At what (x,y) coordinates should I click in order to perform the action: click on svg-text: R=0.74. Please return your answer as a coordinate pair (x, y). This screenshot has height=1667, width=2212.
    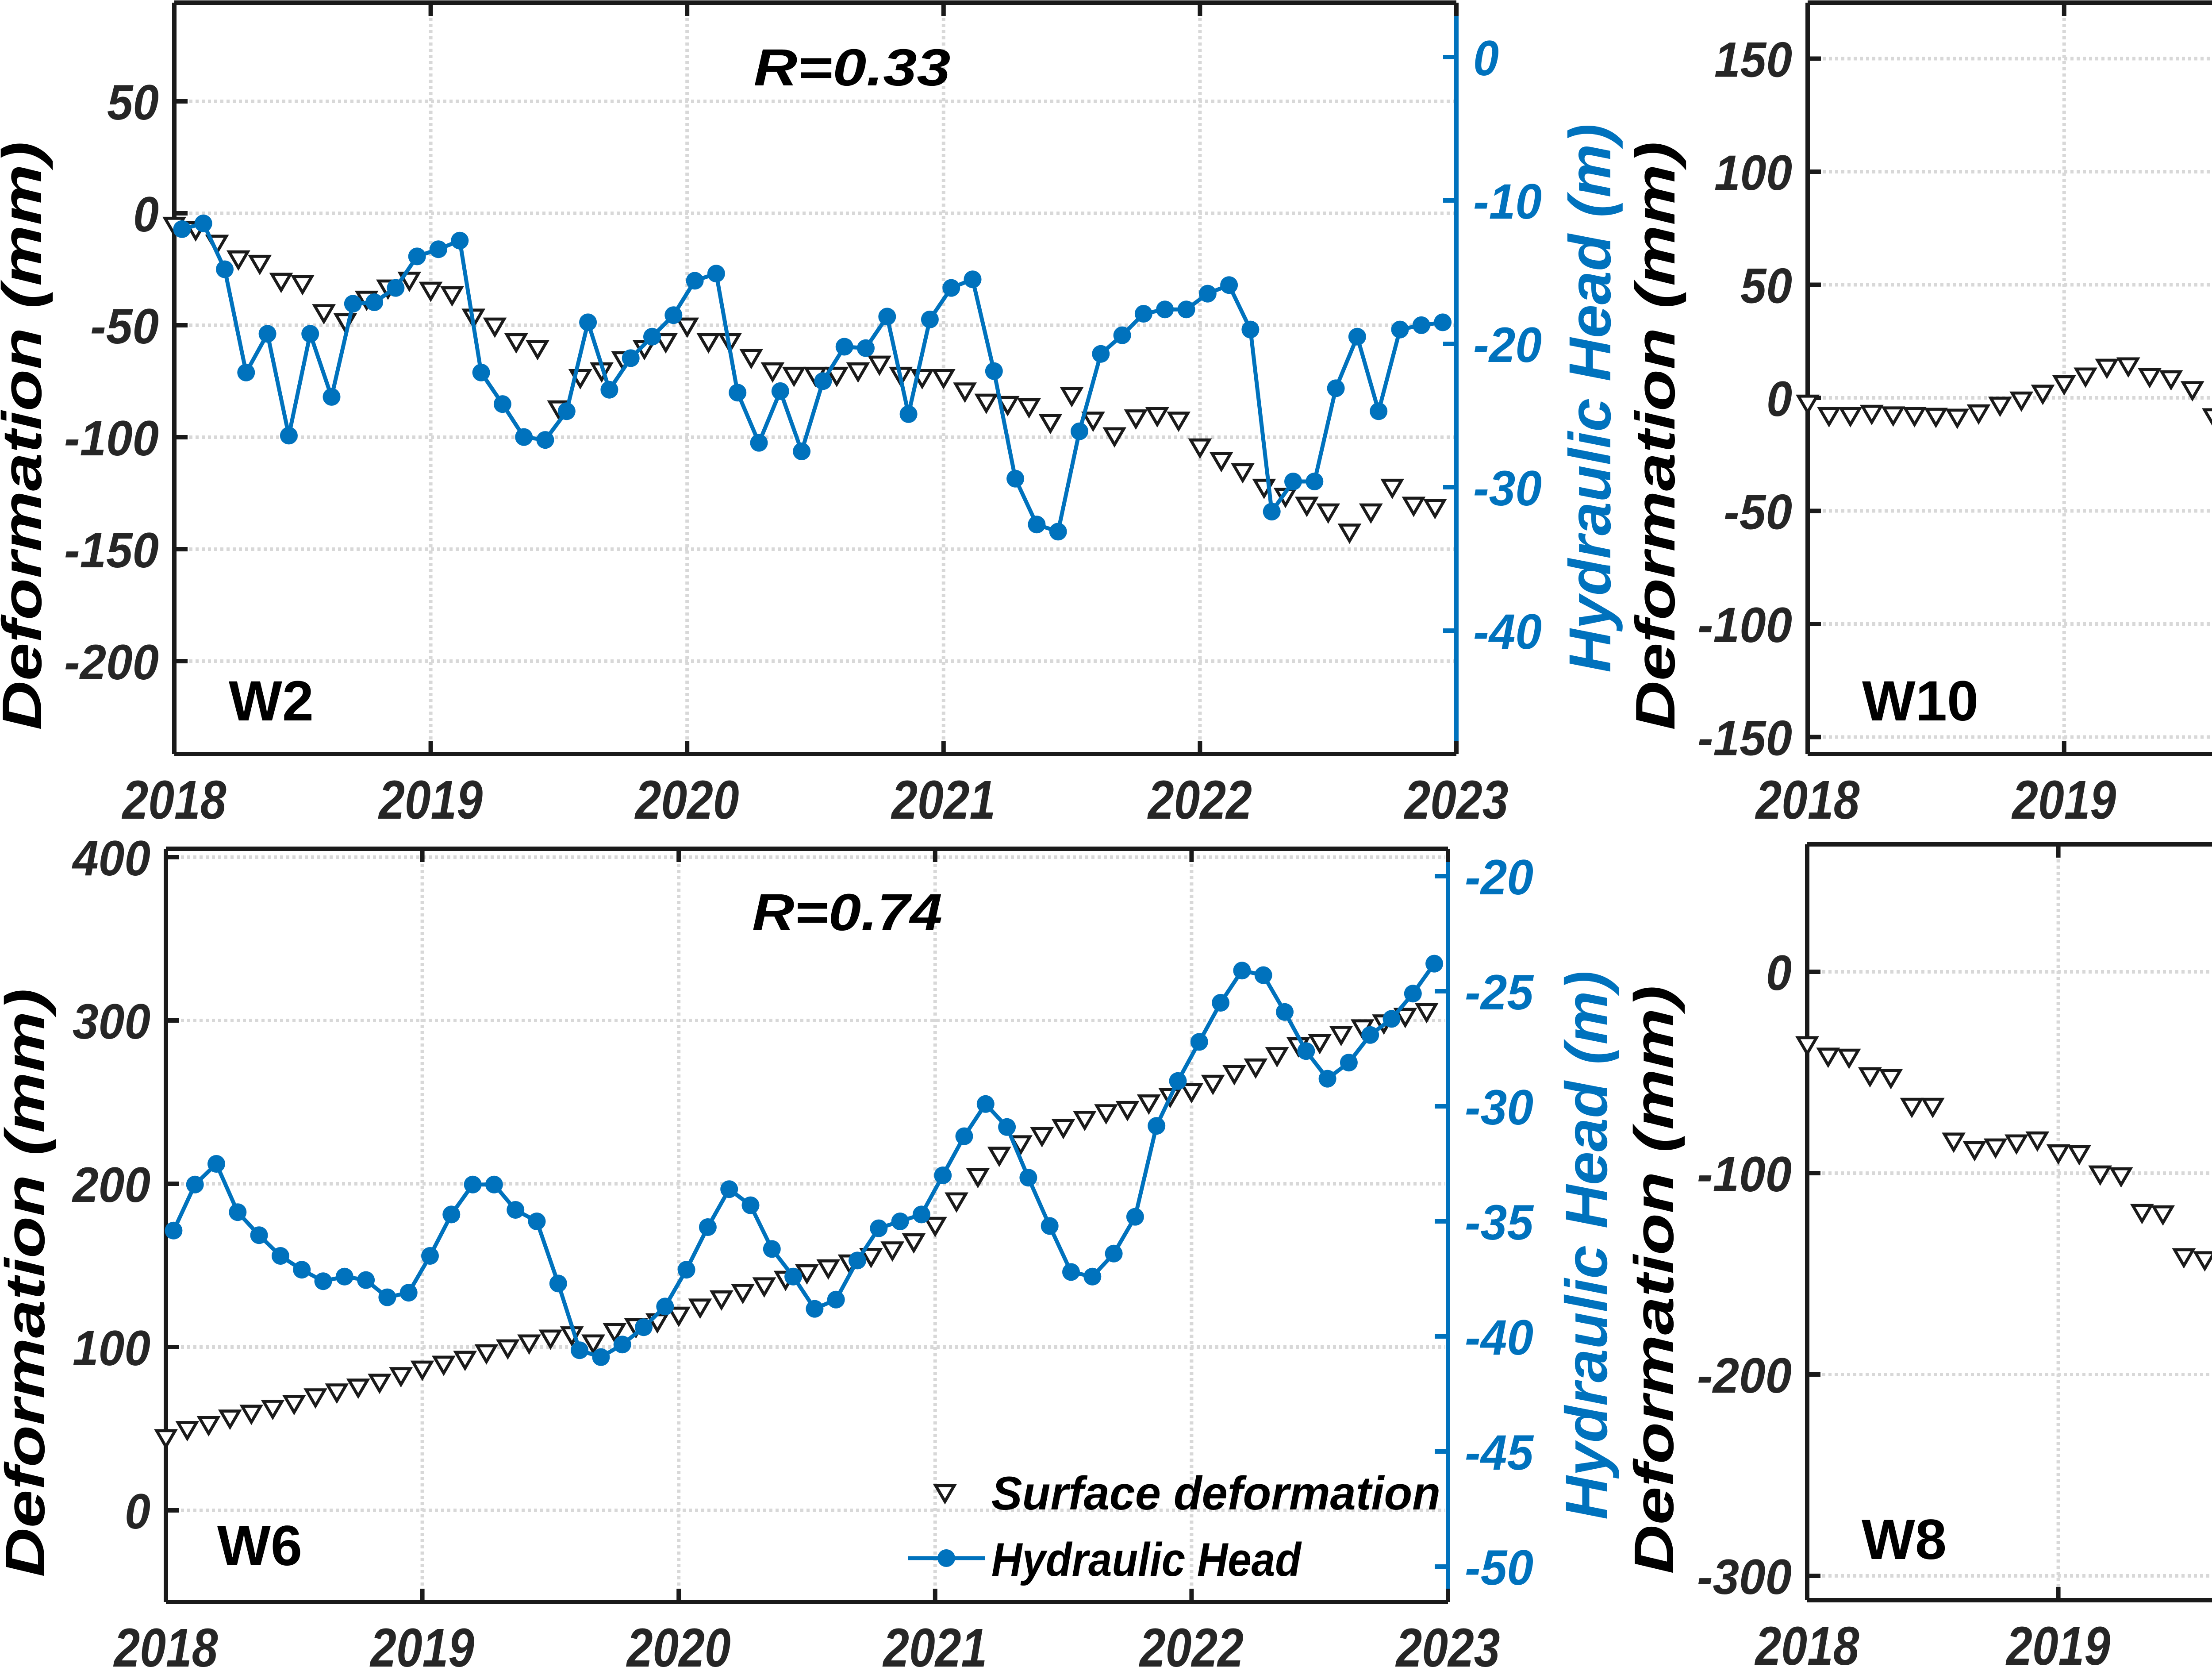
    Looking at the image, I should click on (847, 913).